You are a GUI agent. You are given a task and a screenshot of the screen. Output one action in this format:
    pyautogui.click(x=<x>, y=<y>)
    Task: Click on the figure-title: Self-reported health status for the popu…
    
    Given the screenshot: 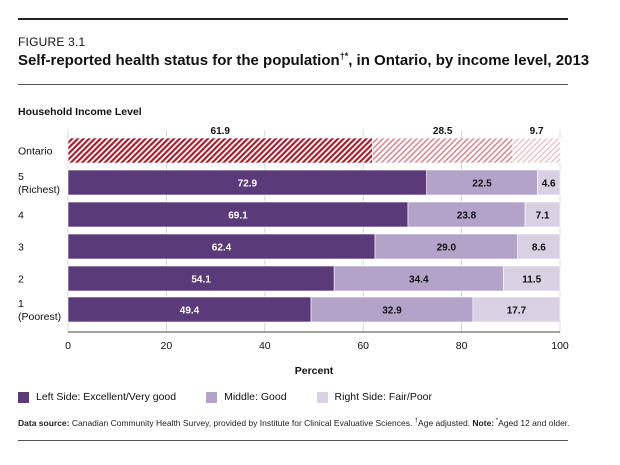 What is the action you would take?
    pyautogui.click(x=303, y=60)
    